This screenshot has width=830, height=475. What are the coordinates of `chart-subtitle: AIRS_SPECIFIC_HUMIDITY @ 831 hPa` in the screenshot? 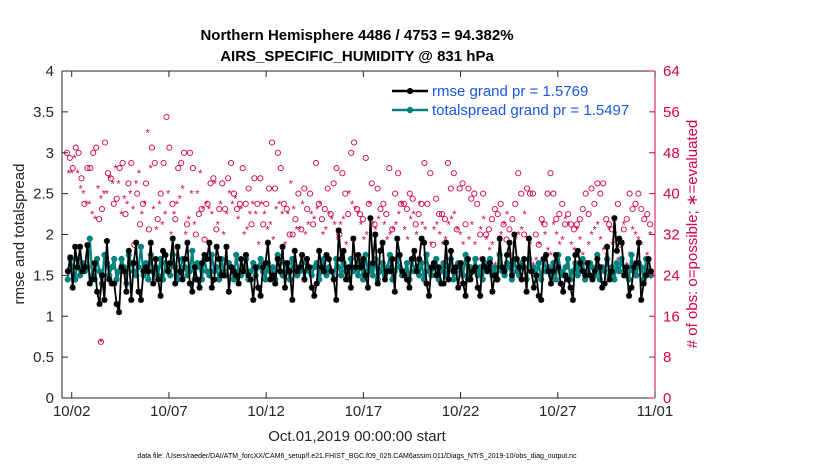 It's located at (357, 56).